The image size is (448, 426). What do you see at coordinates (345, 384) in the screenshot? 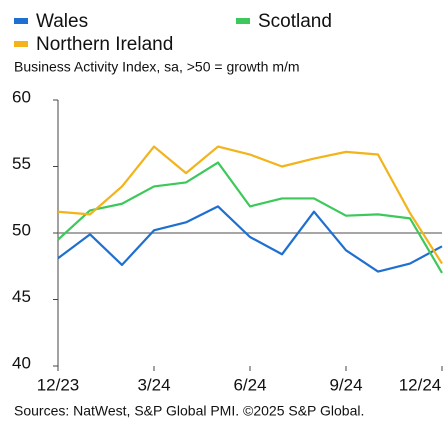
I see `x-tick-label: 9/24` at bounding box center [345, 384].